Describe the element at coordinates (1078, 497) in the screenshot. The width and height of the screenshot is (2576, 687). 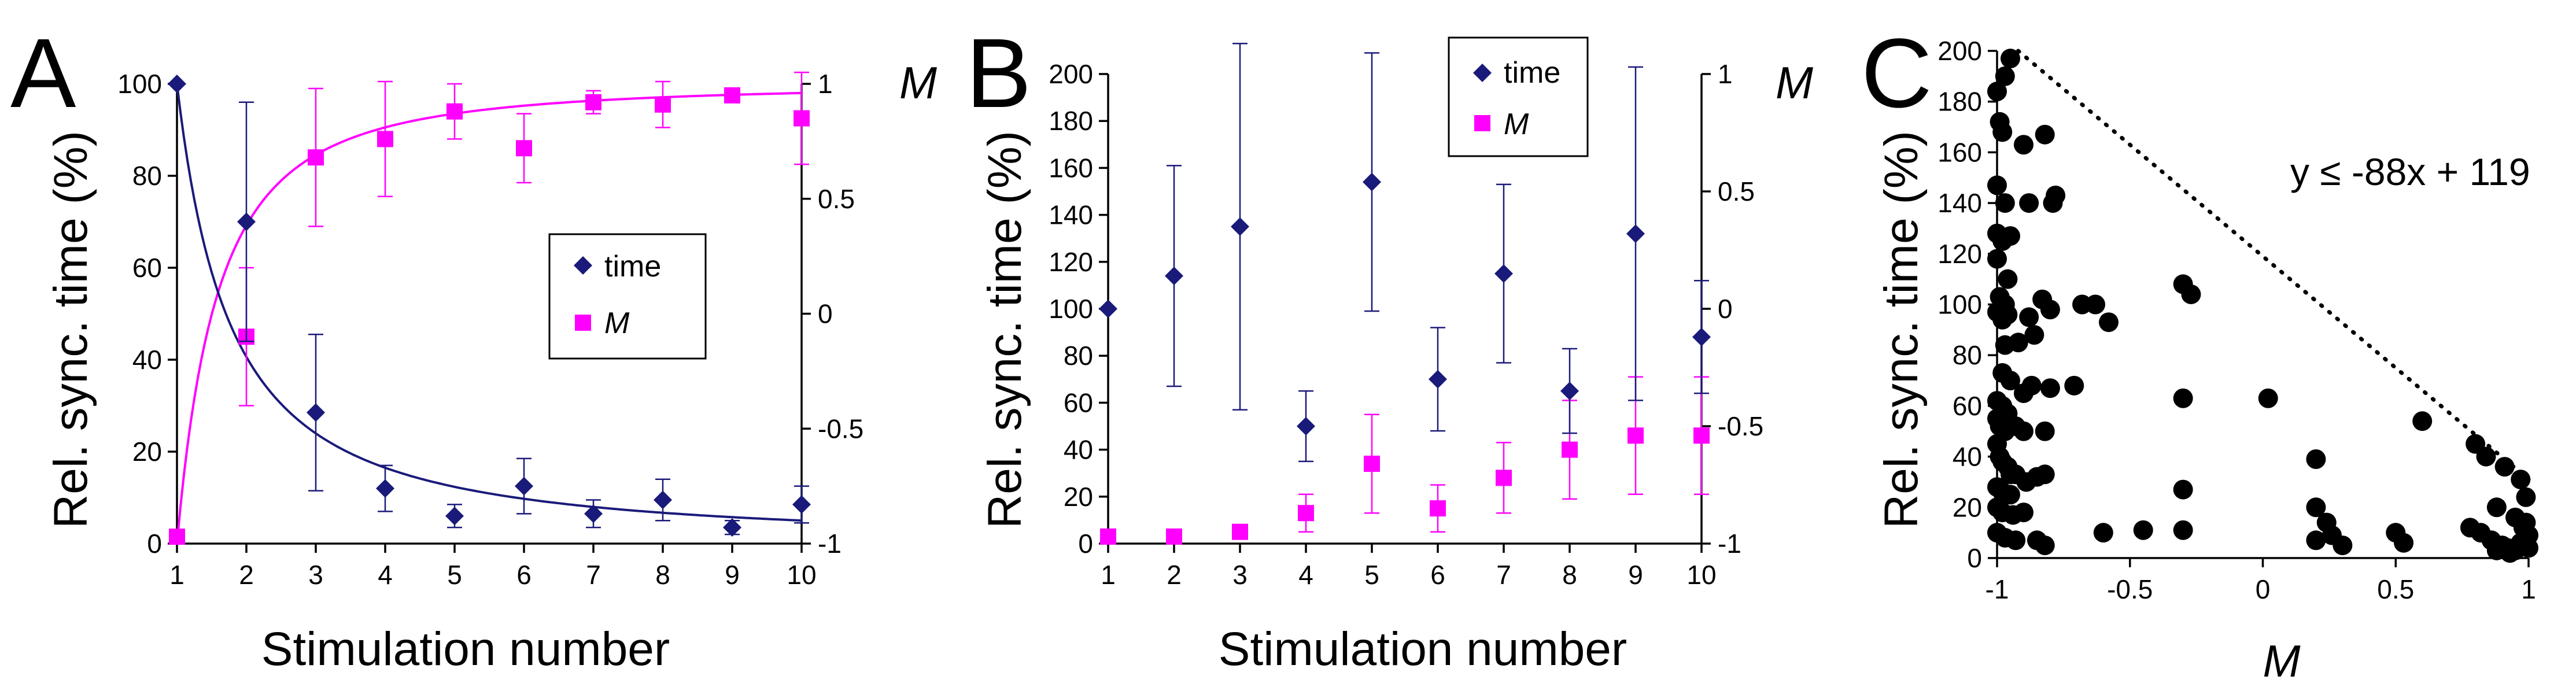
I see `panel-b-y-tick-label: 20` at that location.